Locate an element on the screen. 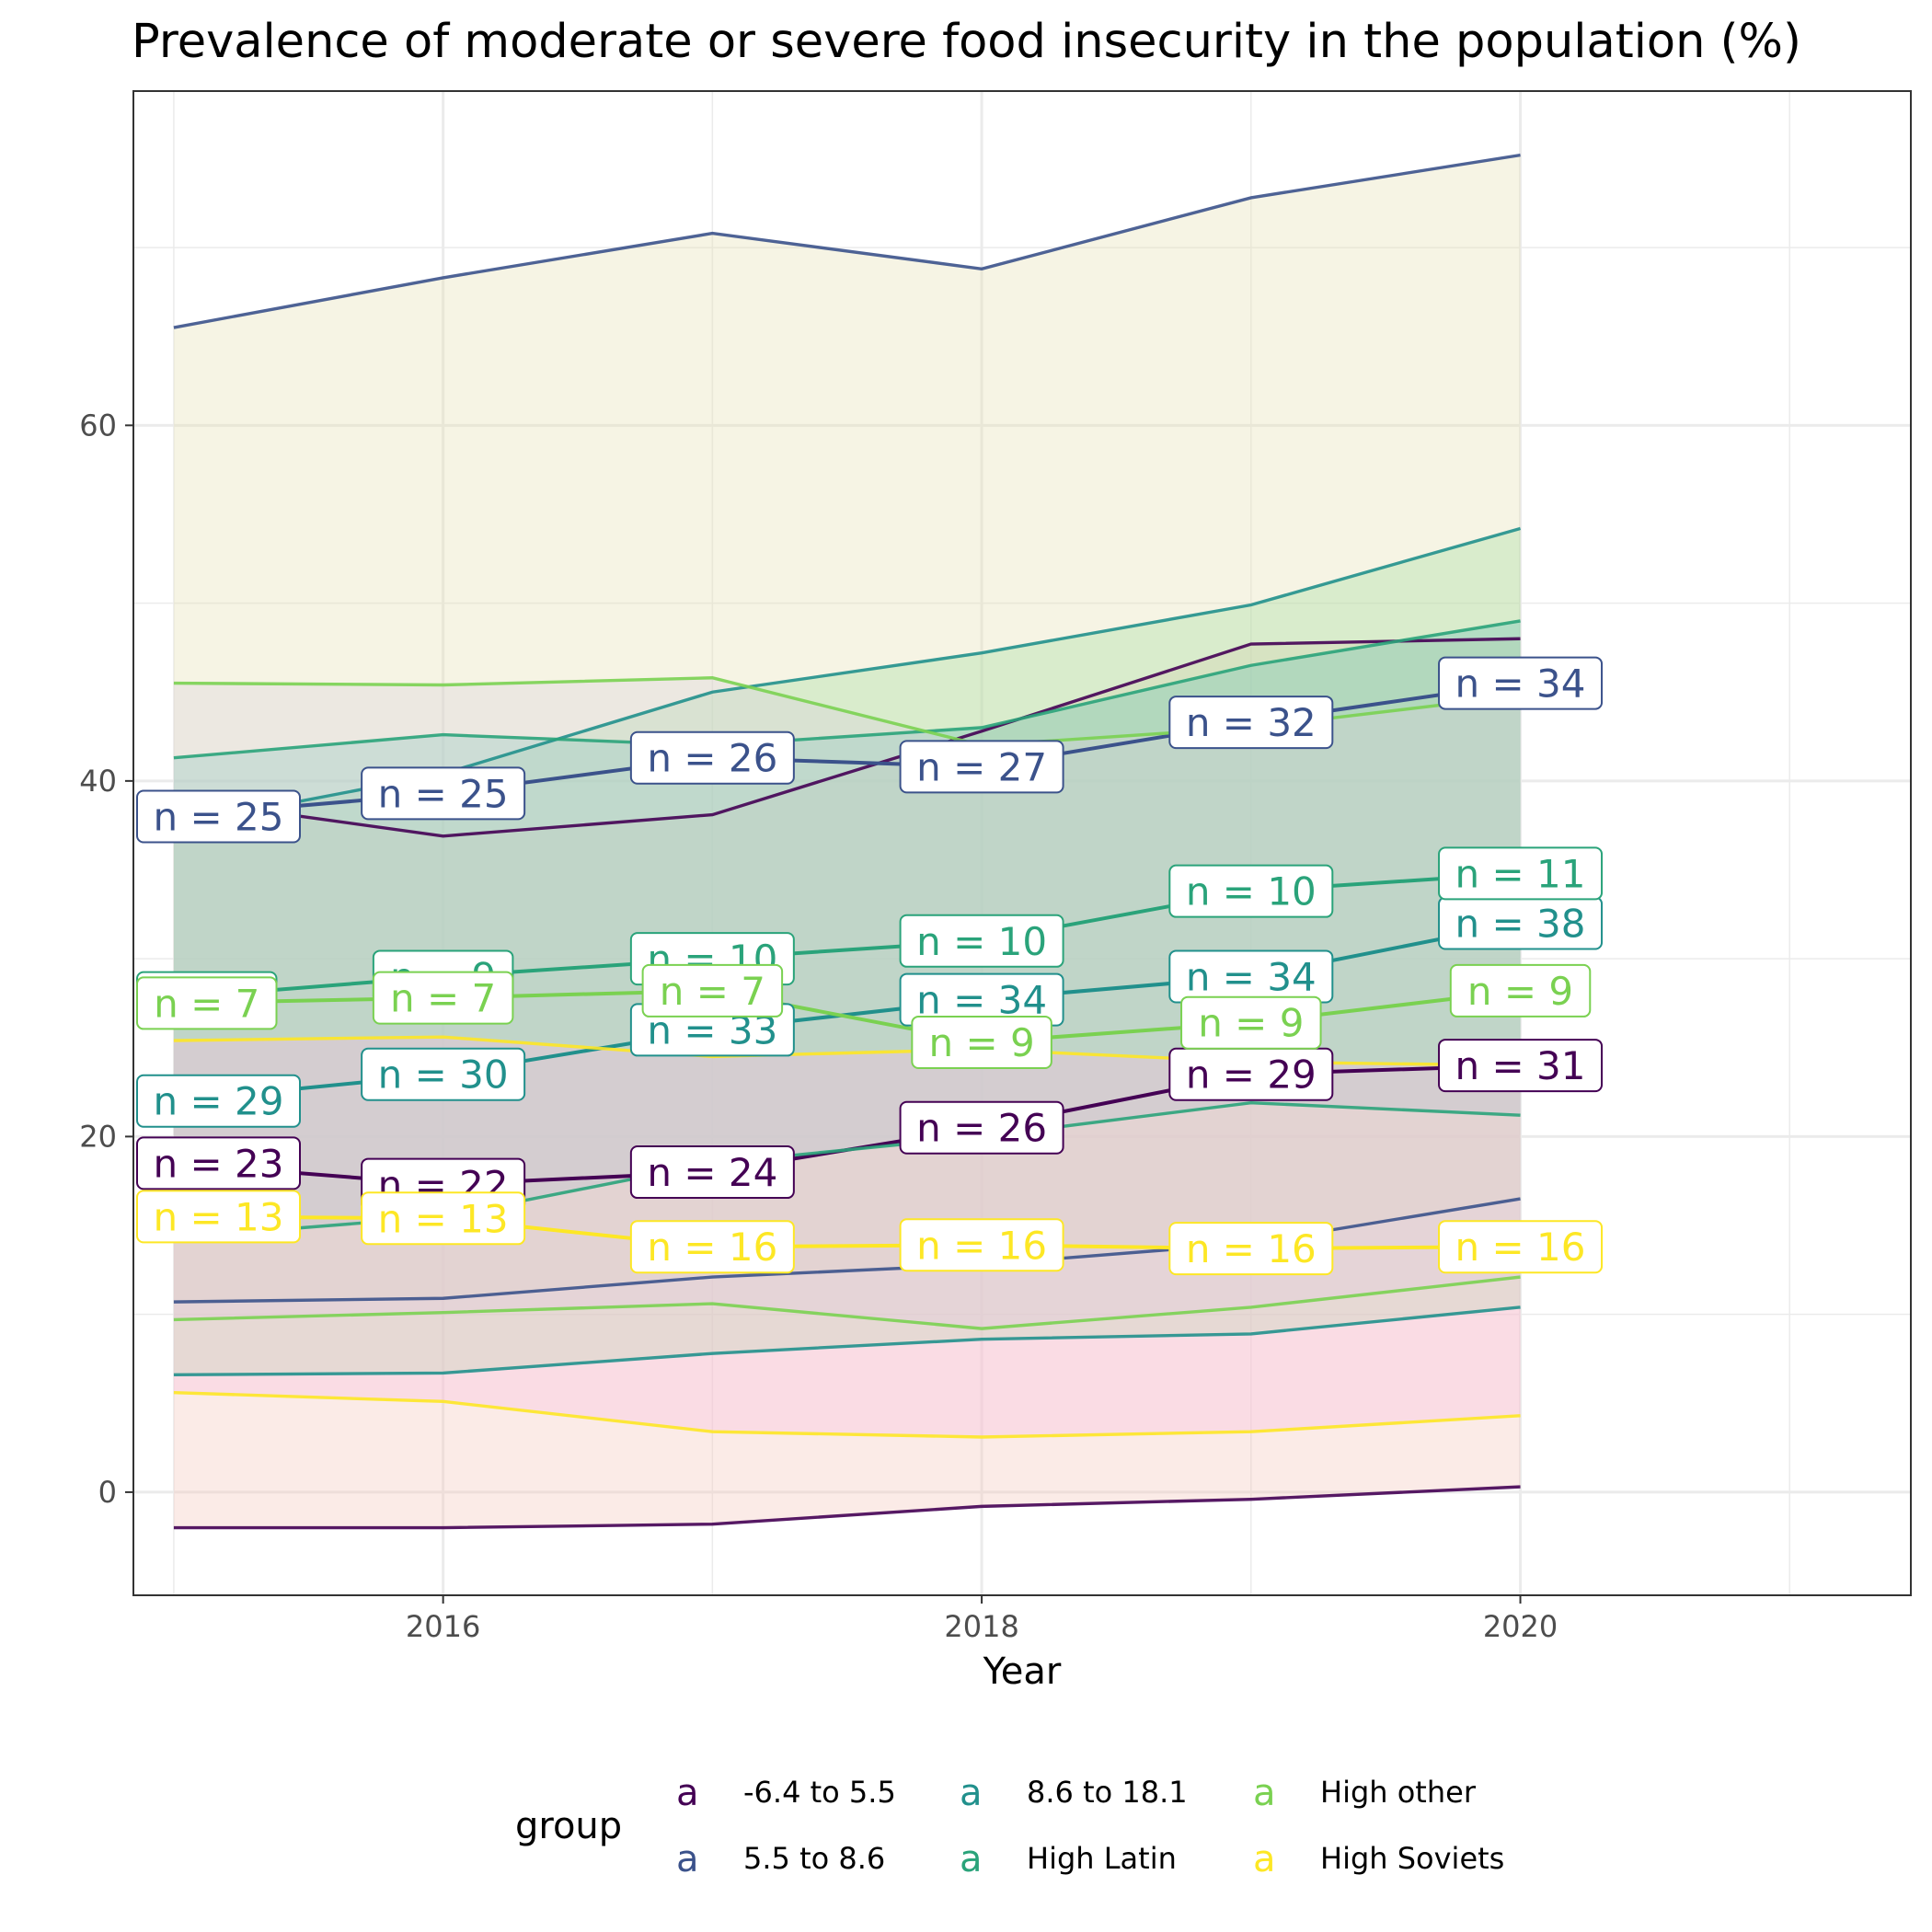  legend-label: High Soviets is located at coordinates (1412, 1858).